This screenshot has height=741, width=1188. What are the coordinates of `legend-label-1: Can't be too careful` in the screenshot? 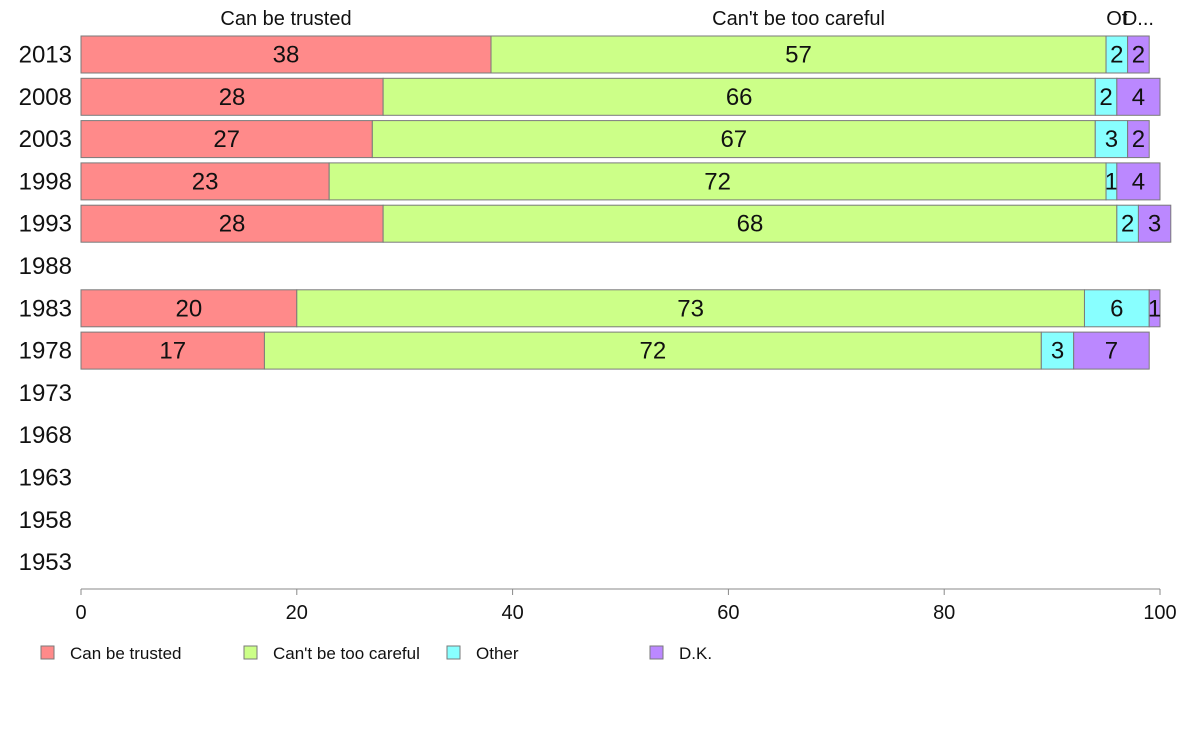 It's located at (346, 653).